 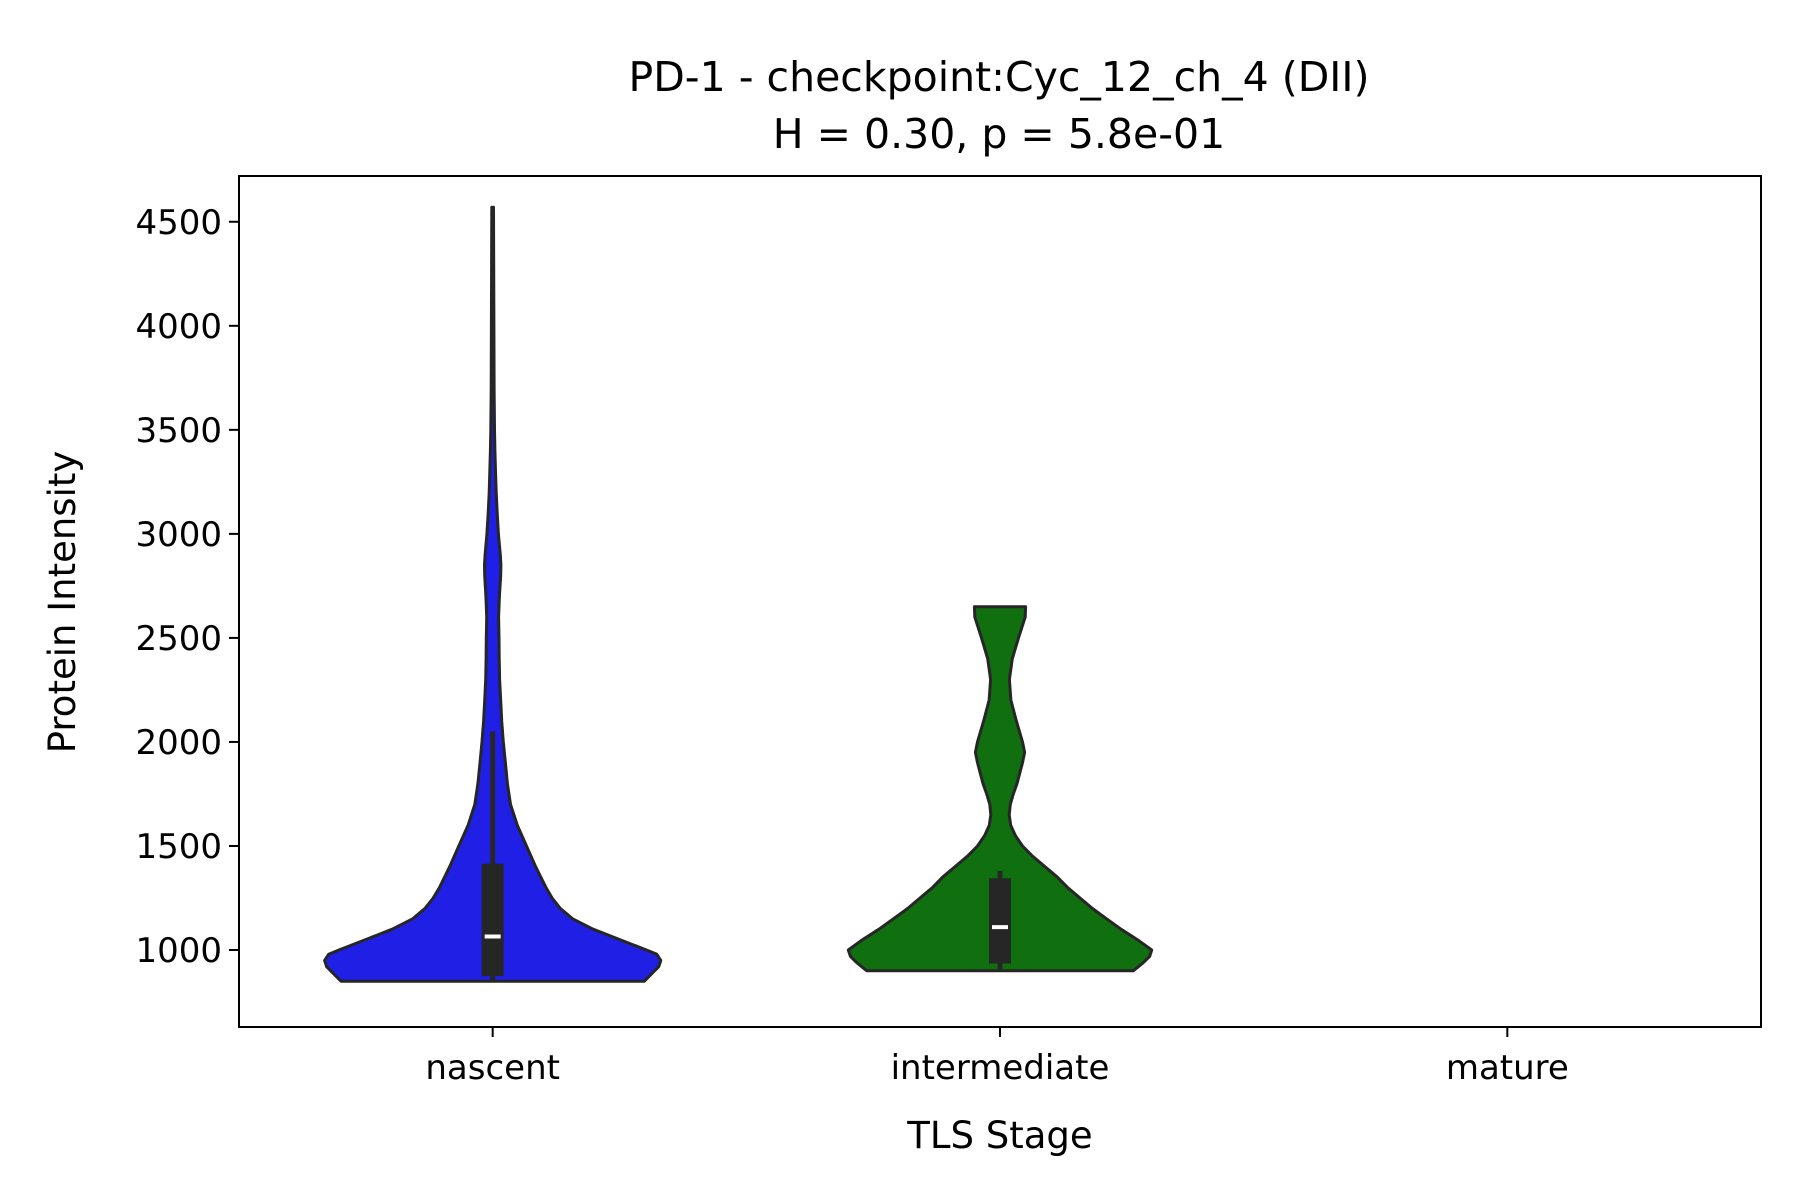 I want to click on x-axis: nascent intermediate mature, so click(x=997, y=1057).